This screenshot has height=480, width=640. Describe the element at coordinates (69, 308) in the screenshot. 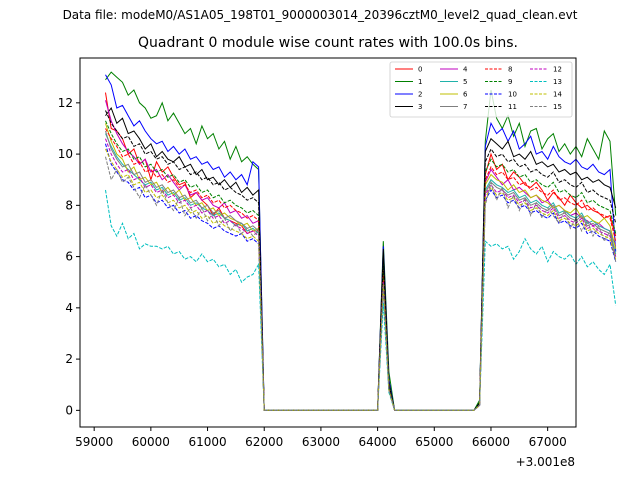

I see `y-tick-label: 4` at that location.